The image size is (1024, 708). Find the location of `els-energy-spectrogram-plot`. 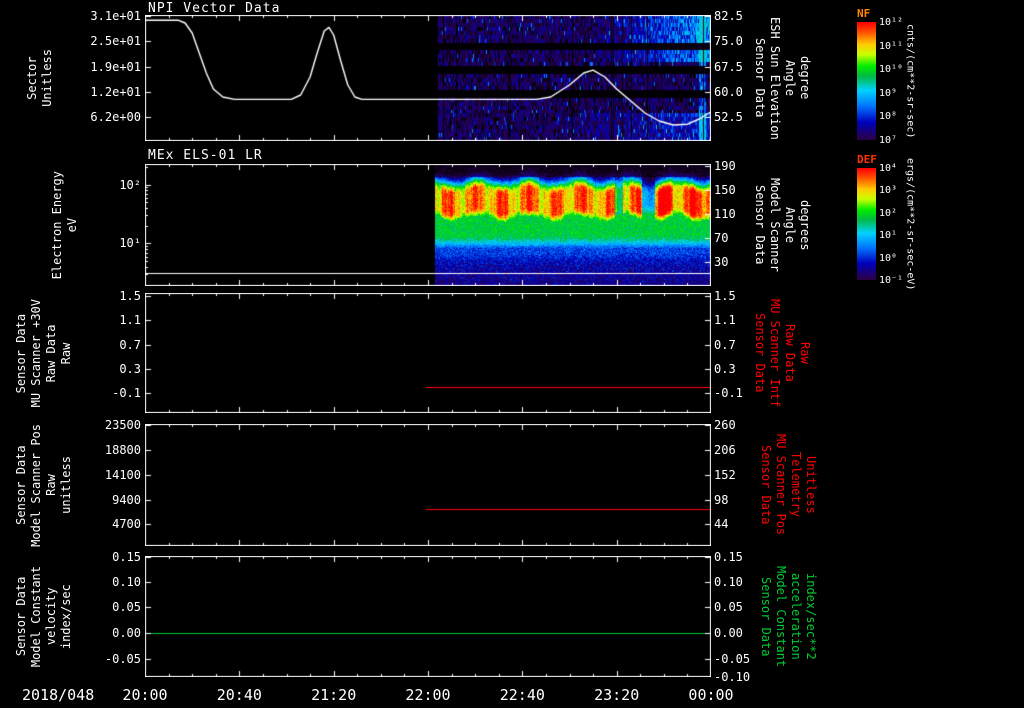

els-energy-spectrogram-plot is located at coordinates (428, 225).